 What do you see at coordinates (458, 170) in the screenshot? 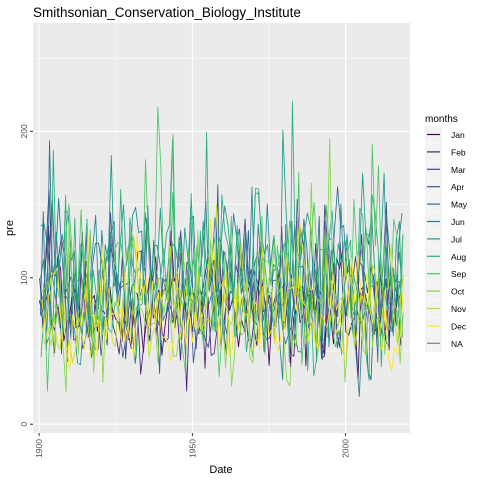
I see `legend-label-mar: Mar` at bounding box center [458, 170].